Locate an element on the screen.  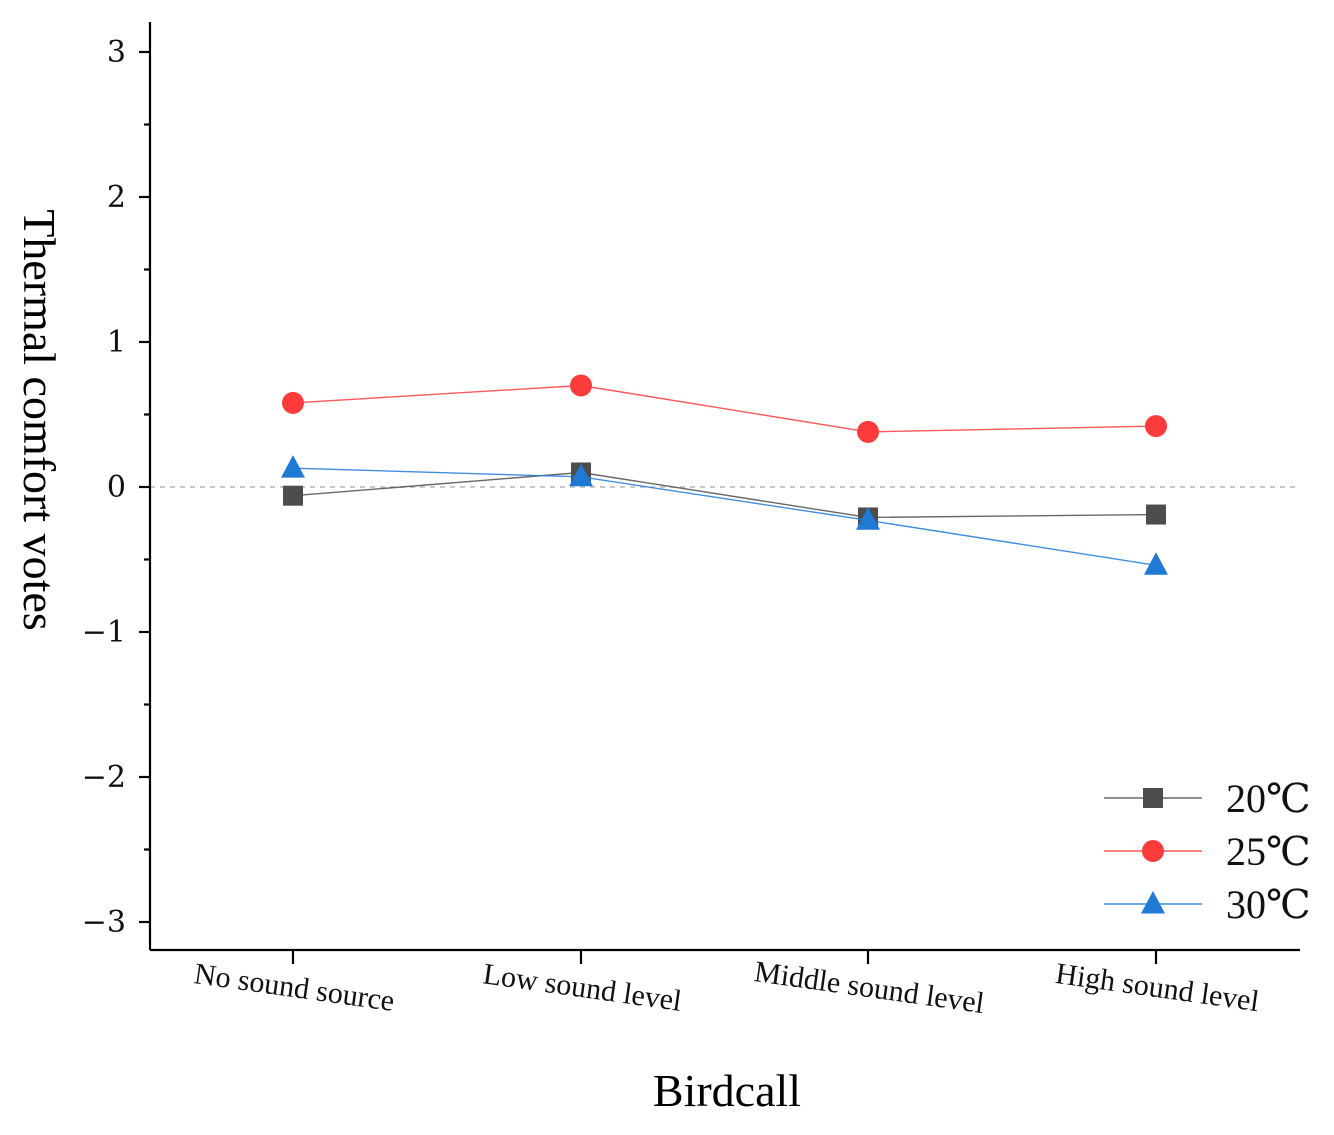
y-tick-label: −3 is located at coordinates (104, 922).